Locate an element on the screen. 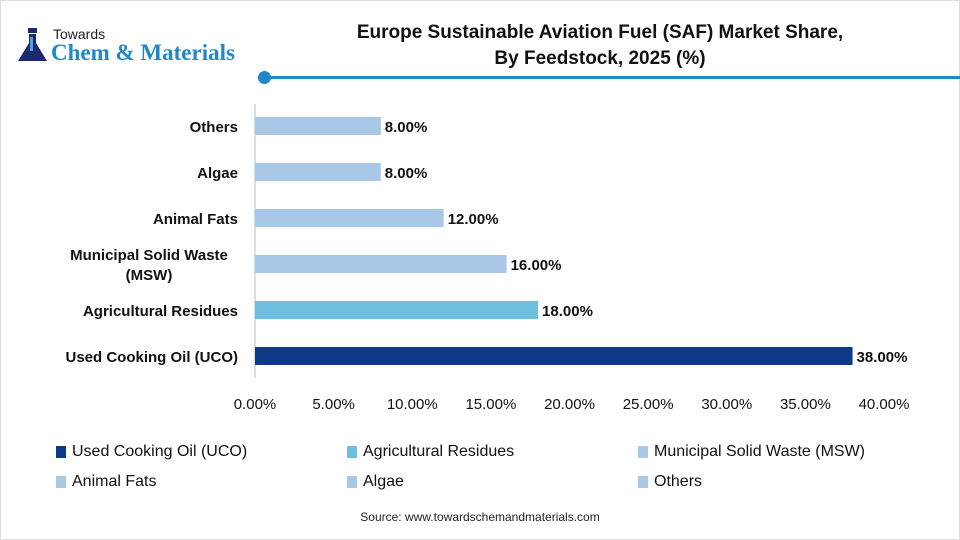  x-tick-label: 40.00% is located at coordinates (884, 404).